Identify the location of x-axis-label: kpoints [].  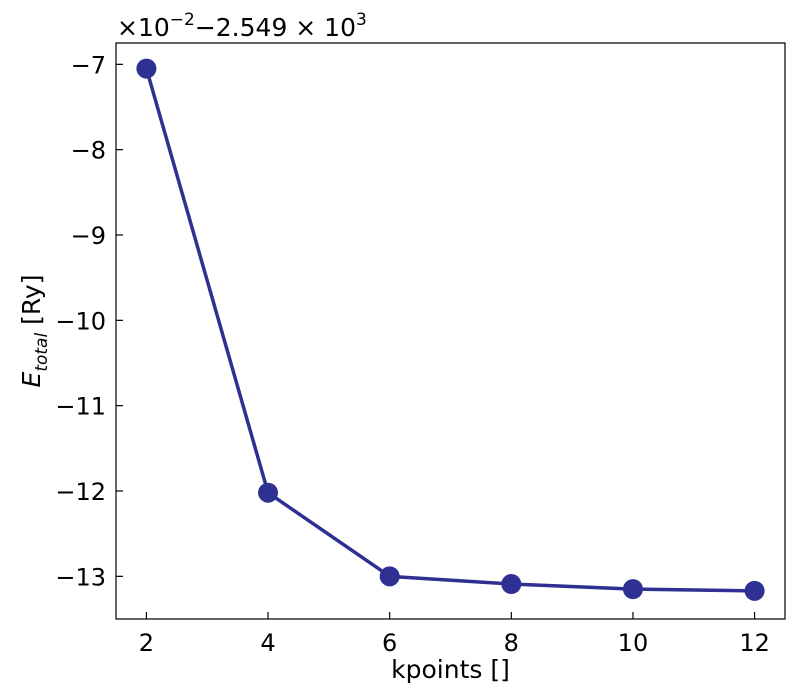
(450, 669).